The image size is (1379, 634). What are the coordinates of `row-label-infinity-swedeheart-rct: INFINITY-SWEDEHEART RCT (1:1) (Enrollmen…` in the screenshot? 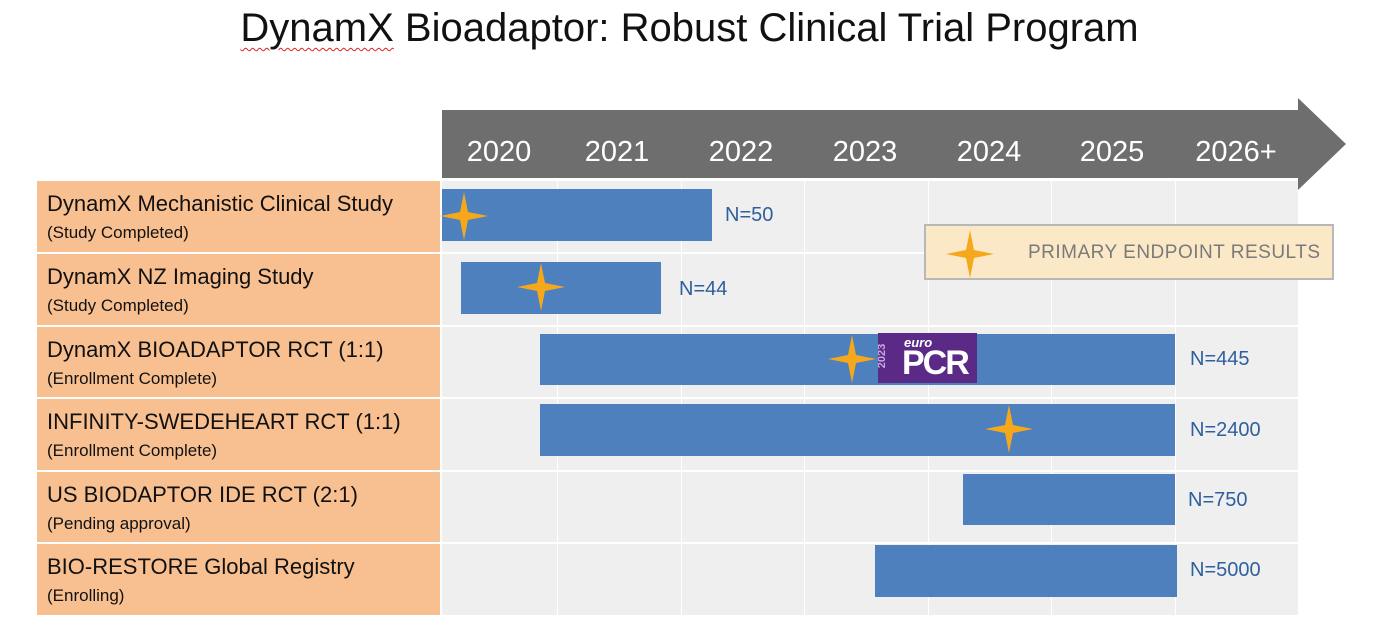 It's located at (238, 434).